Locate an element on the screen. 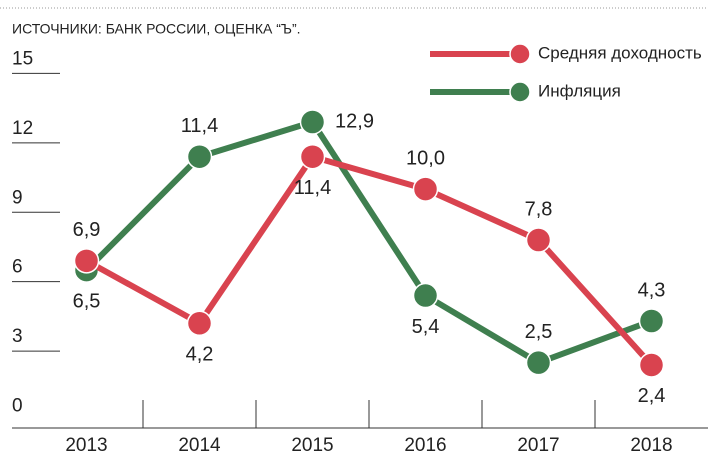 This screenshot has width=708, height=462. y-tick-label: 0 is located at coordinates (17, 406).